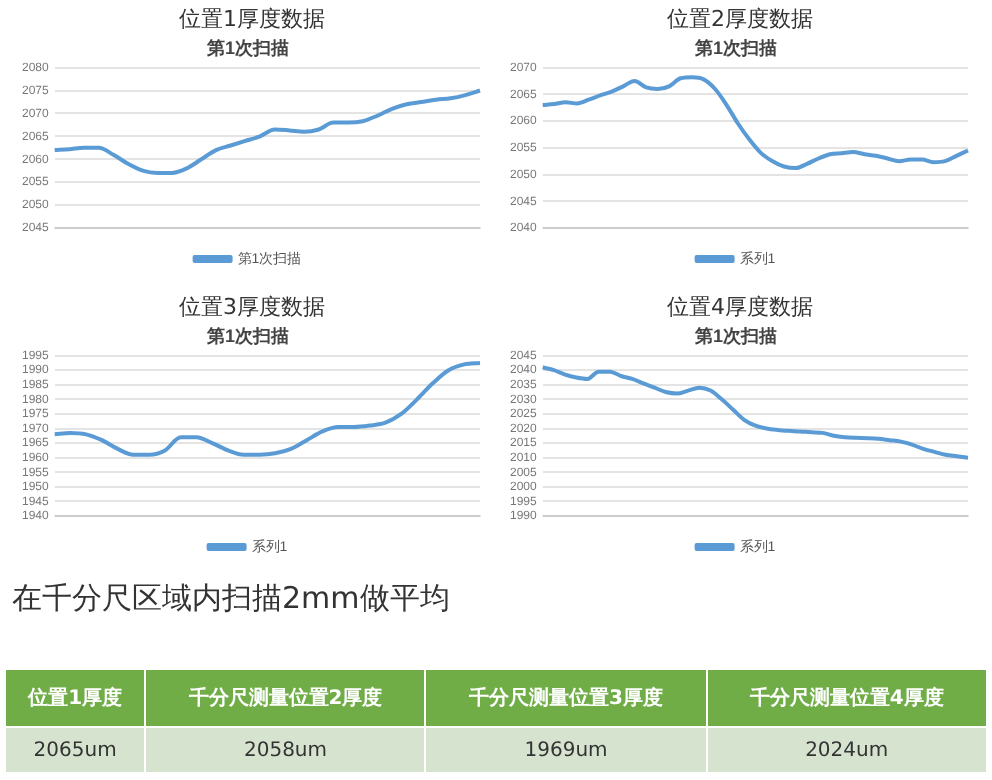 This screenshot has height=780, width=992. I want to click on chart-title: 位置3厚度数据, so click(252, 307).